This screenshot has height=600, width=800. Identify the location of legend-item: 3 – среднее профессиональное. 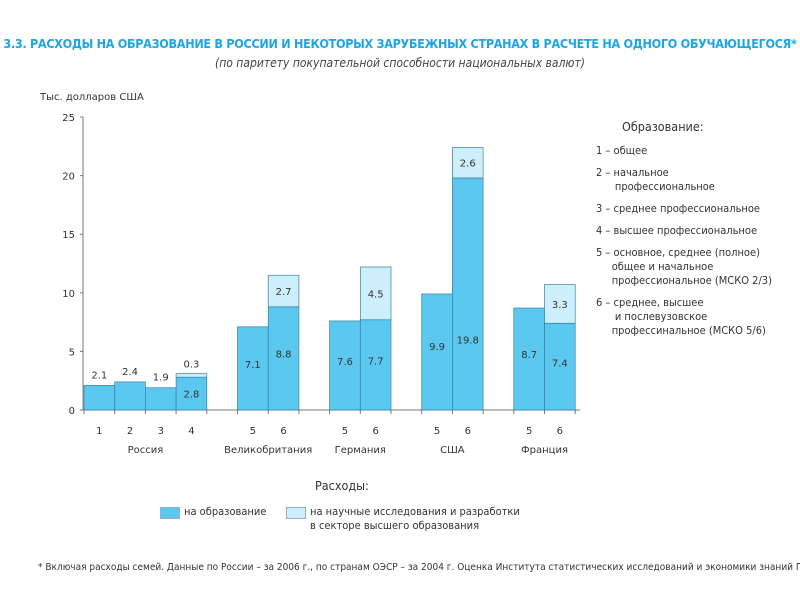
(678, 208).